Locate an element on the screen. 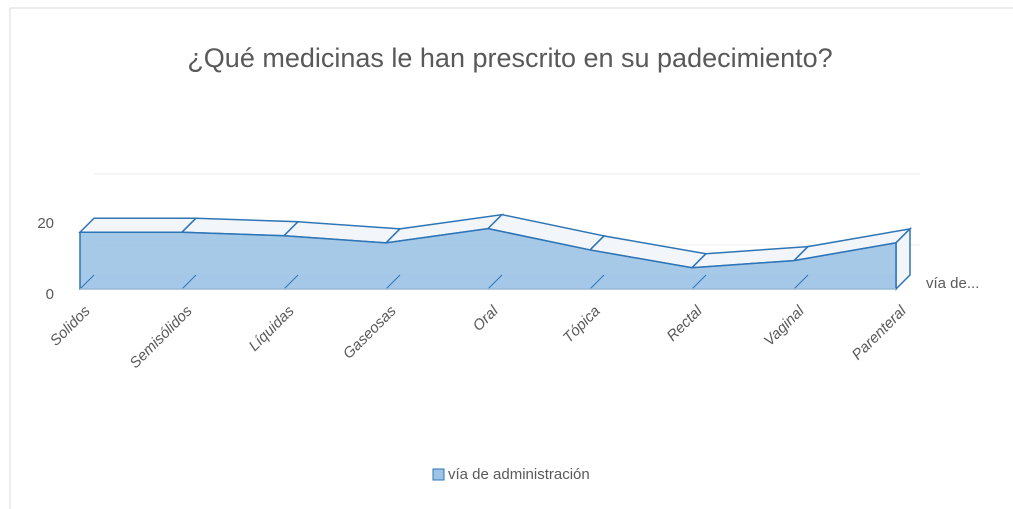 Image resolution: width=1013 pixels, height=509 pixels. y-tick-label: 0 is located at coordinates (50, 294).